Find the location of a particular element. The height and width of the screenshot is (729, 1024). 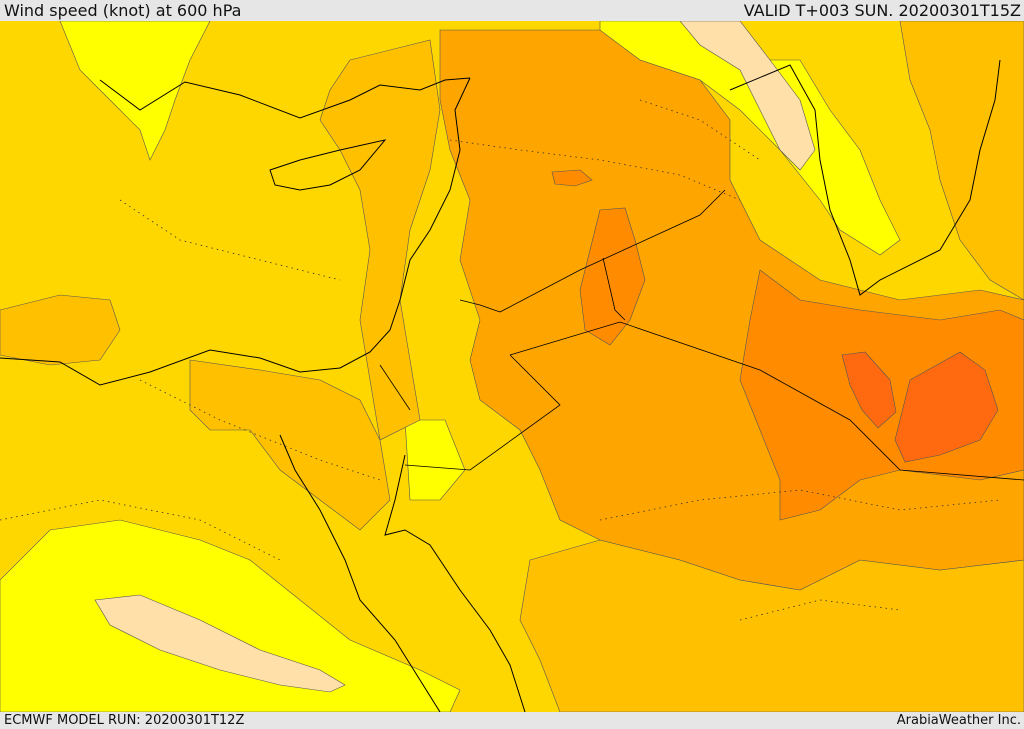

map-title: Wind speed (knot) at 600 hPa is located at coordinates (123, 10).